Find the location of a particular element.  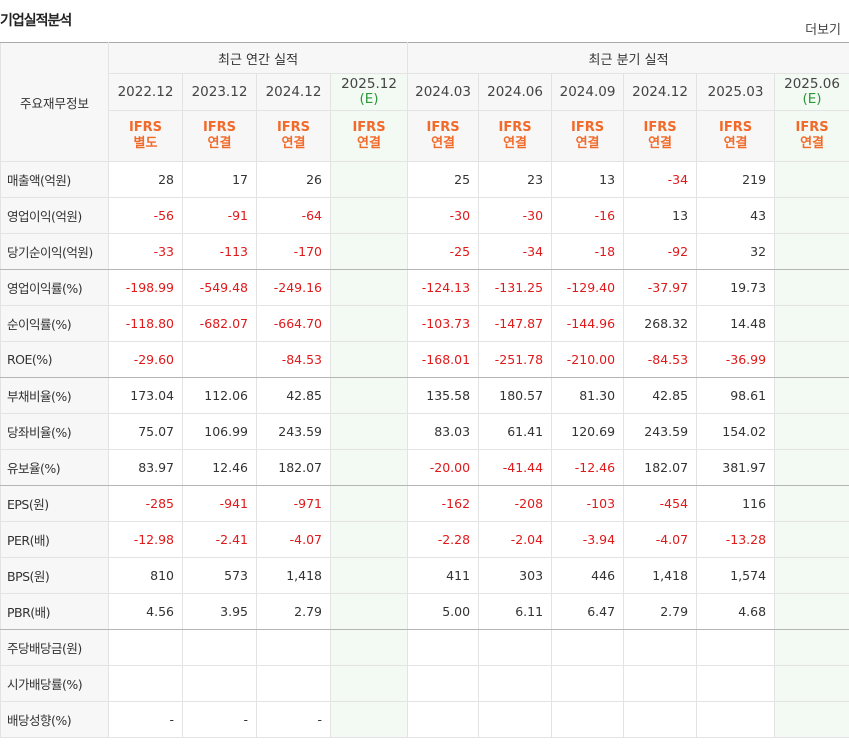

period-date: 2025.12 is located at coordinates (369, 84).